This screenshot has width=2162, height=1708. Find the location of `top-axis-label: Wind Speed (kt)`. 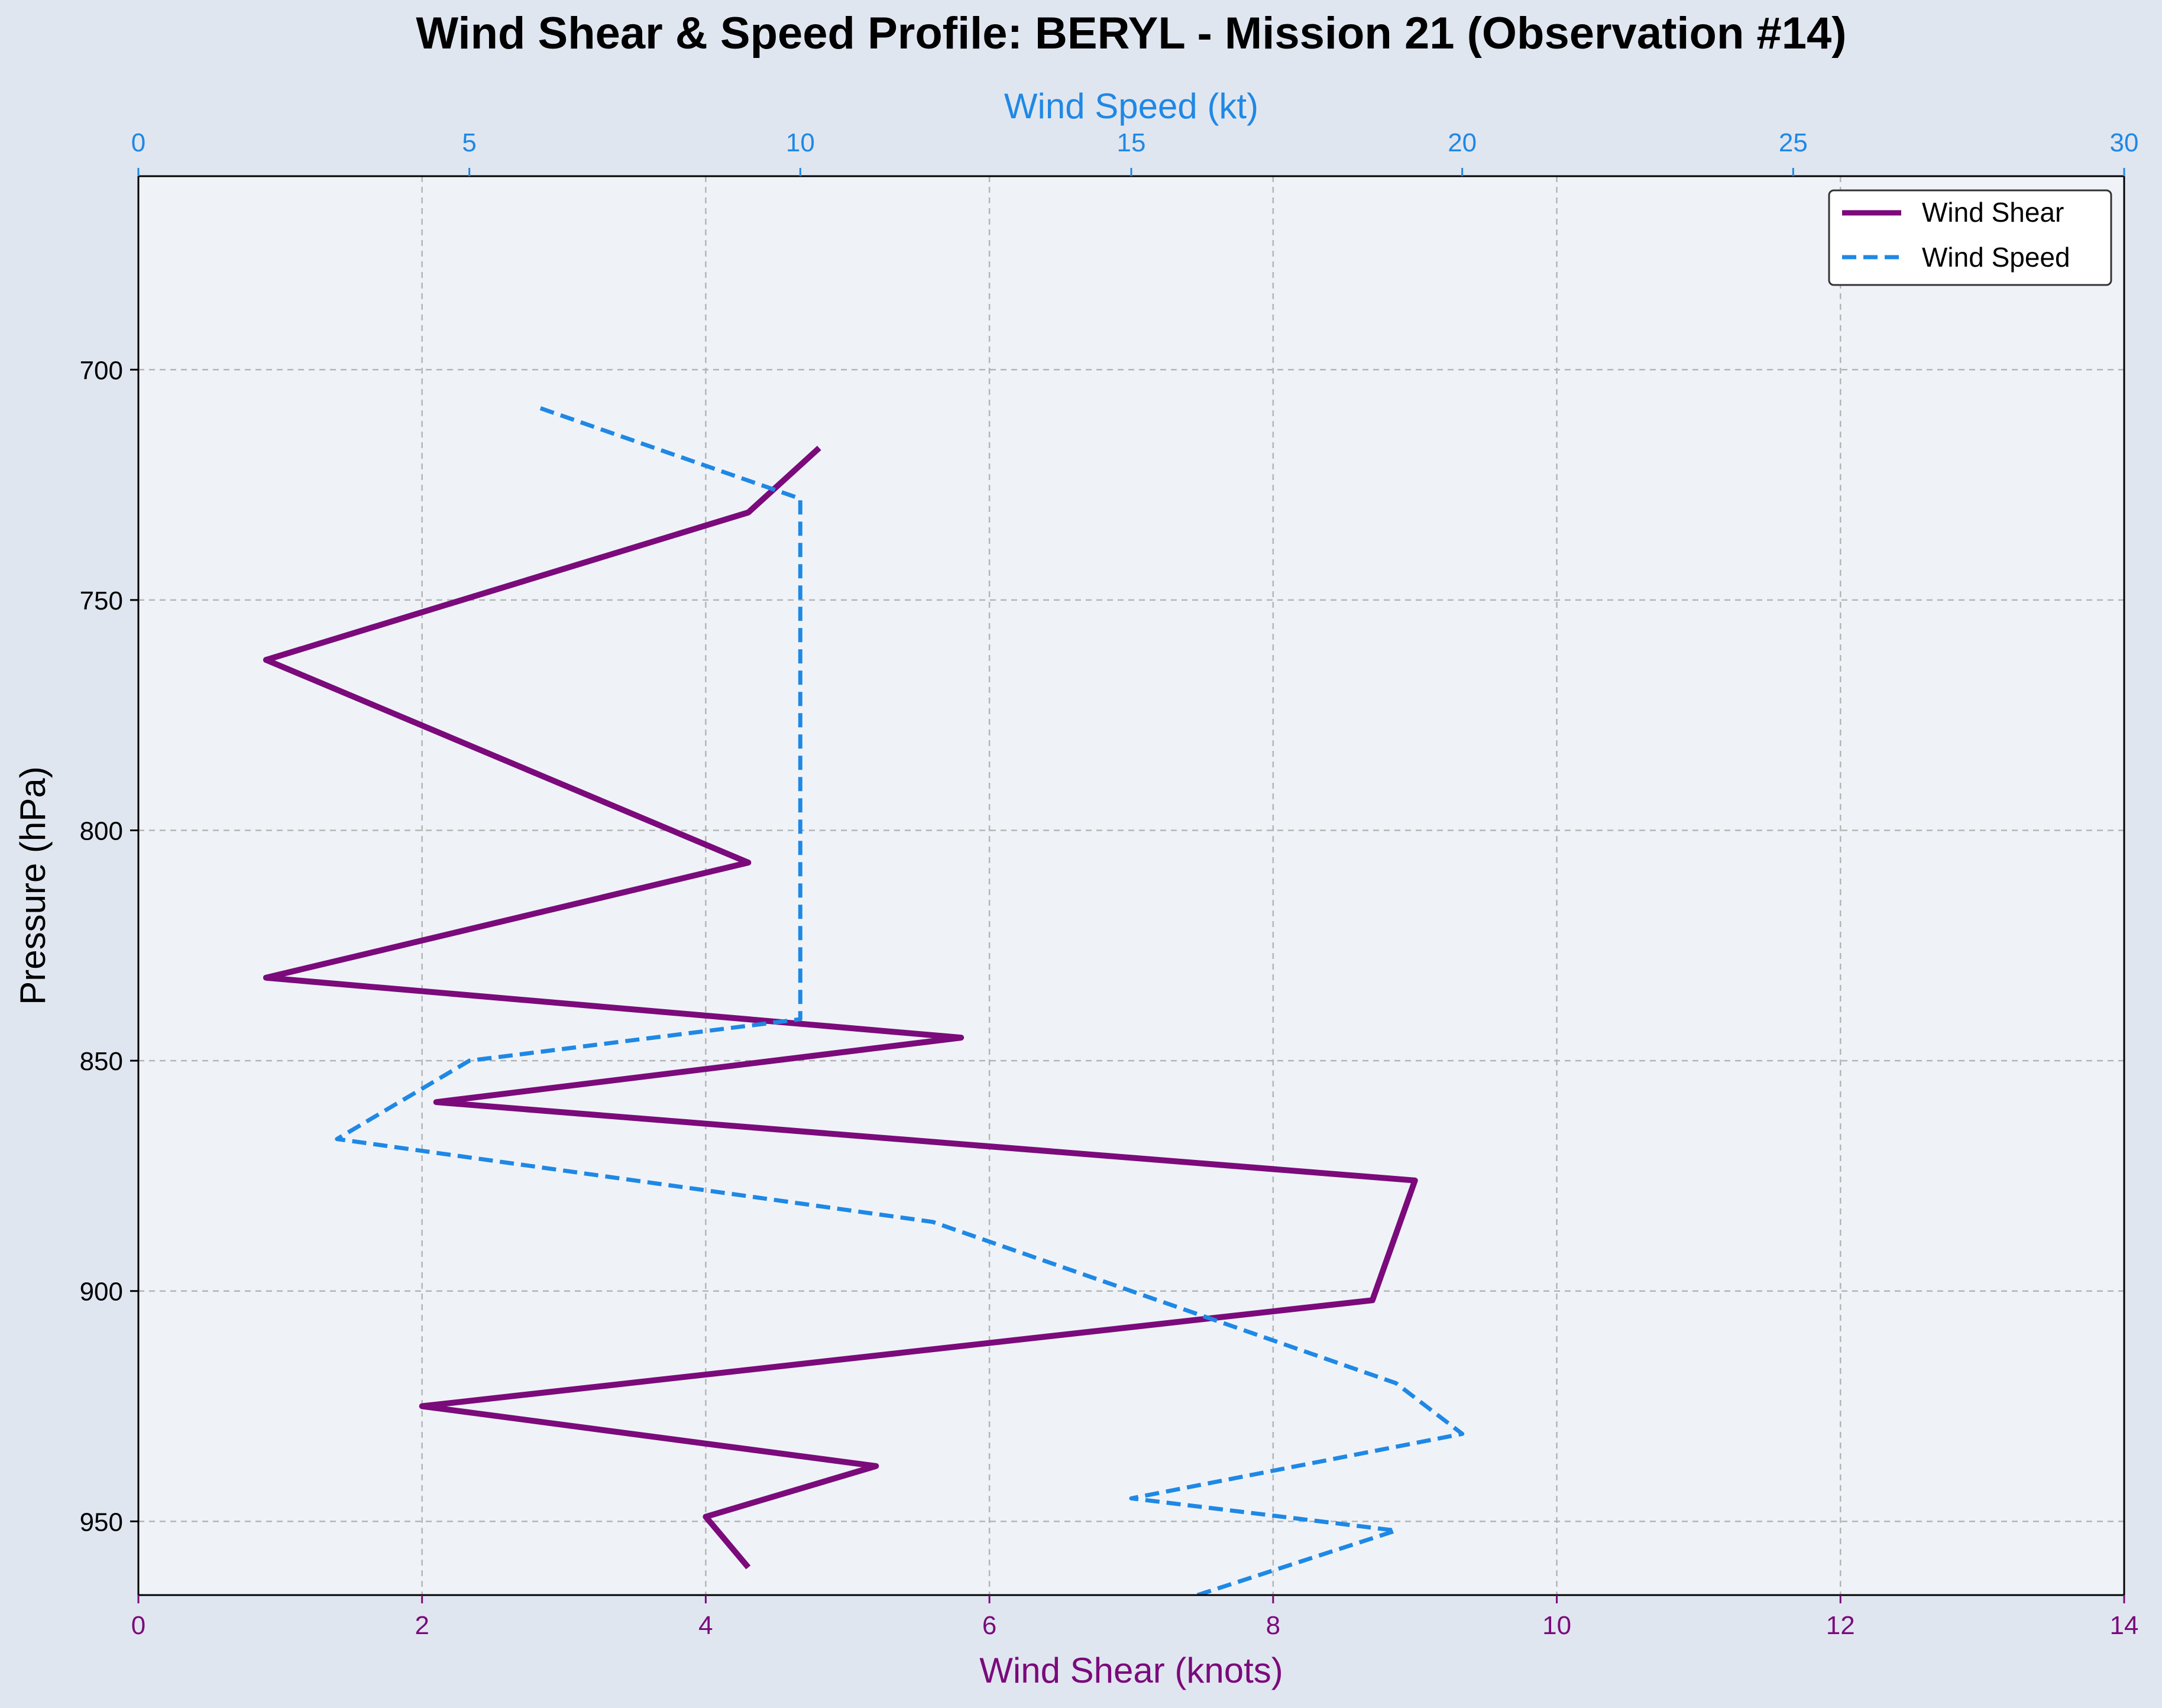

top-axis-label: Wind Speed (kt) is located at coordinates (1131, 106).